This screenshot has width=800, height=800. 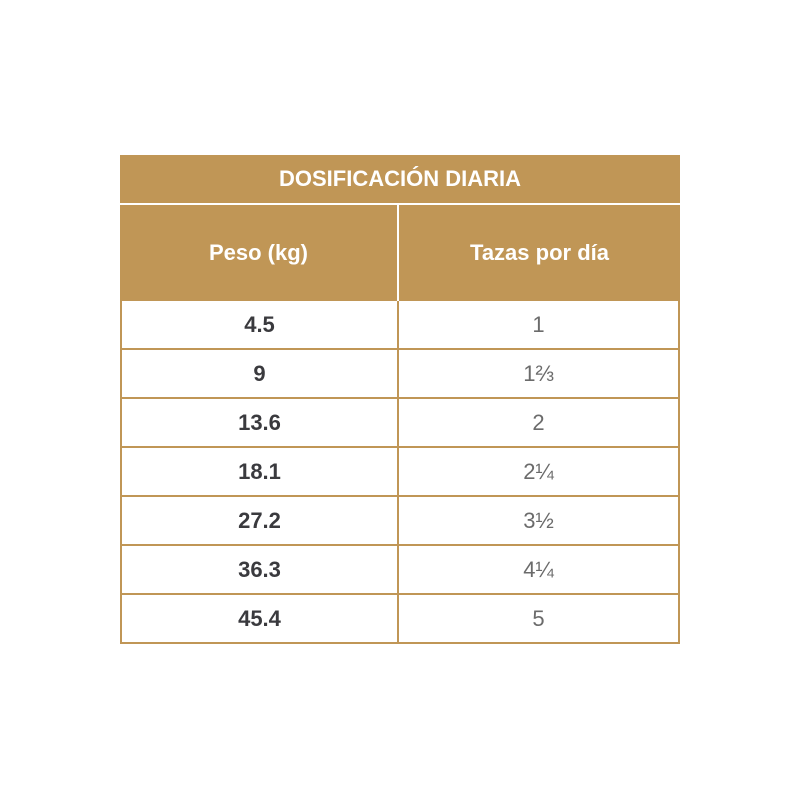 I want to click on weight-cell: 45.4, so click(x=260, y=618).